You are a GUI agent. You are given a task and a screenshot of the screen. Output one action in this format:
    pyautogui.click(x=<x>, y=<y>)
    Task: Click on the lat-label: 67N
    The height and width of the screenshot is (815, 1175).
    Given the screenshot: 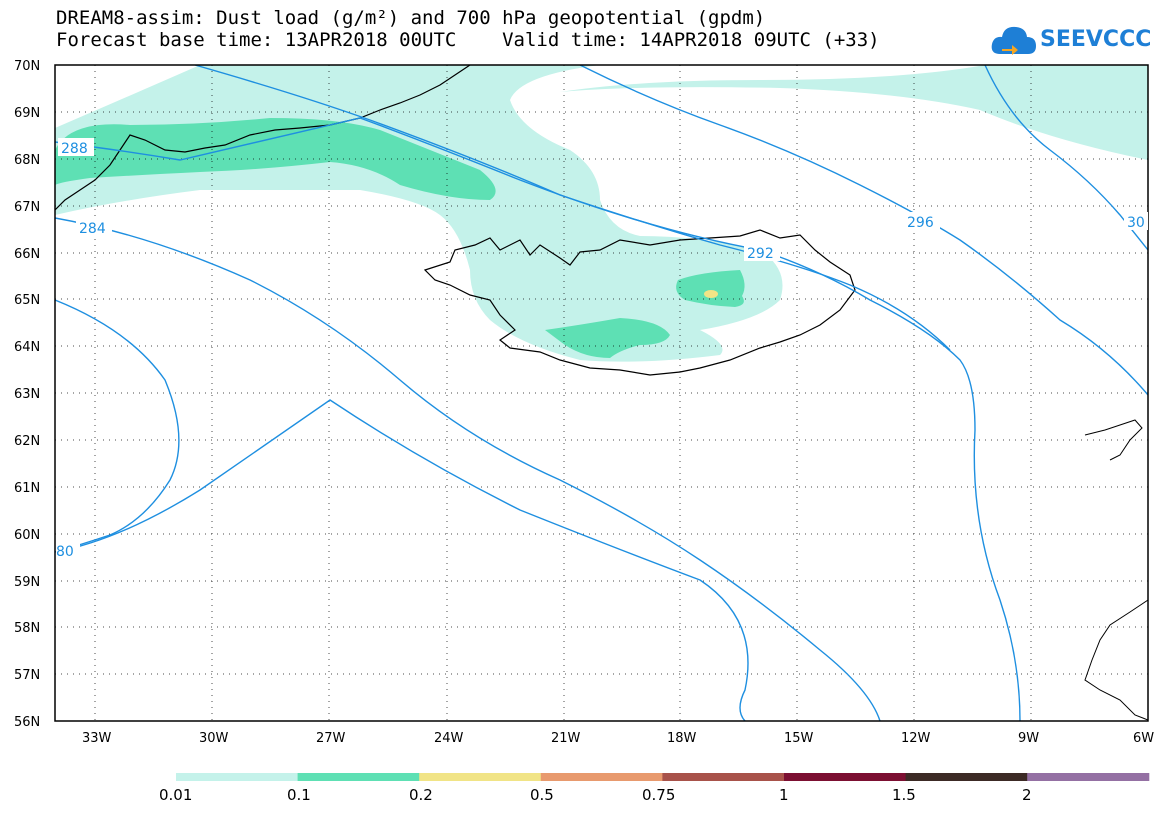 What is the action you would take?
    pyautogui.click(x=27, y=207)
    